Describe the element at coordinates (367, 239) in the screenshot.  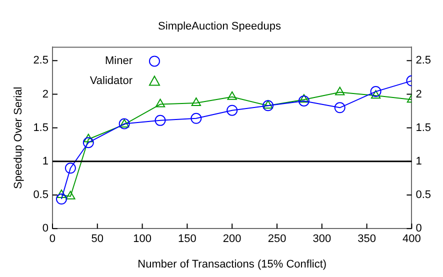
I see `x-tick-label: 350` at that location.